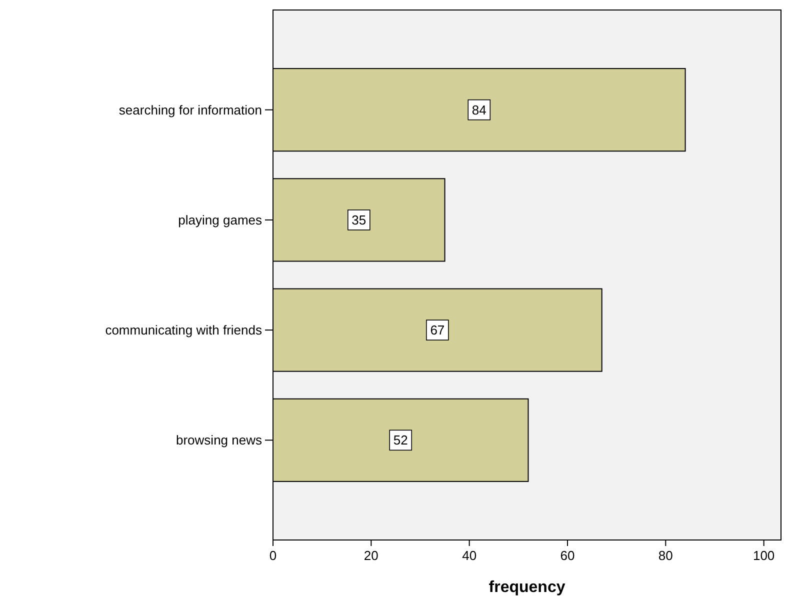 The image size is (801, 608). I want to click on y-tick-label: communicating with friends, so click(183, 330).